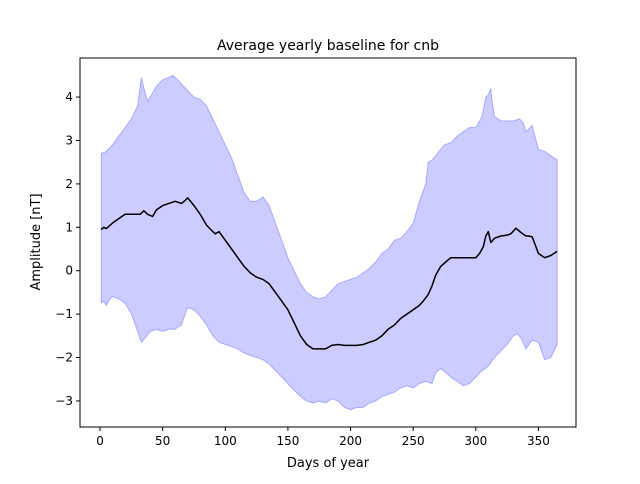 This screenshot has height=484, width=640. I want to click on x-axis-label: Days of year, so click(328, 463).